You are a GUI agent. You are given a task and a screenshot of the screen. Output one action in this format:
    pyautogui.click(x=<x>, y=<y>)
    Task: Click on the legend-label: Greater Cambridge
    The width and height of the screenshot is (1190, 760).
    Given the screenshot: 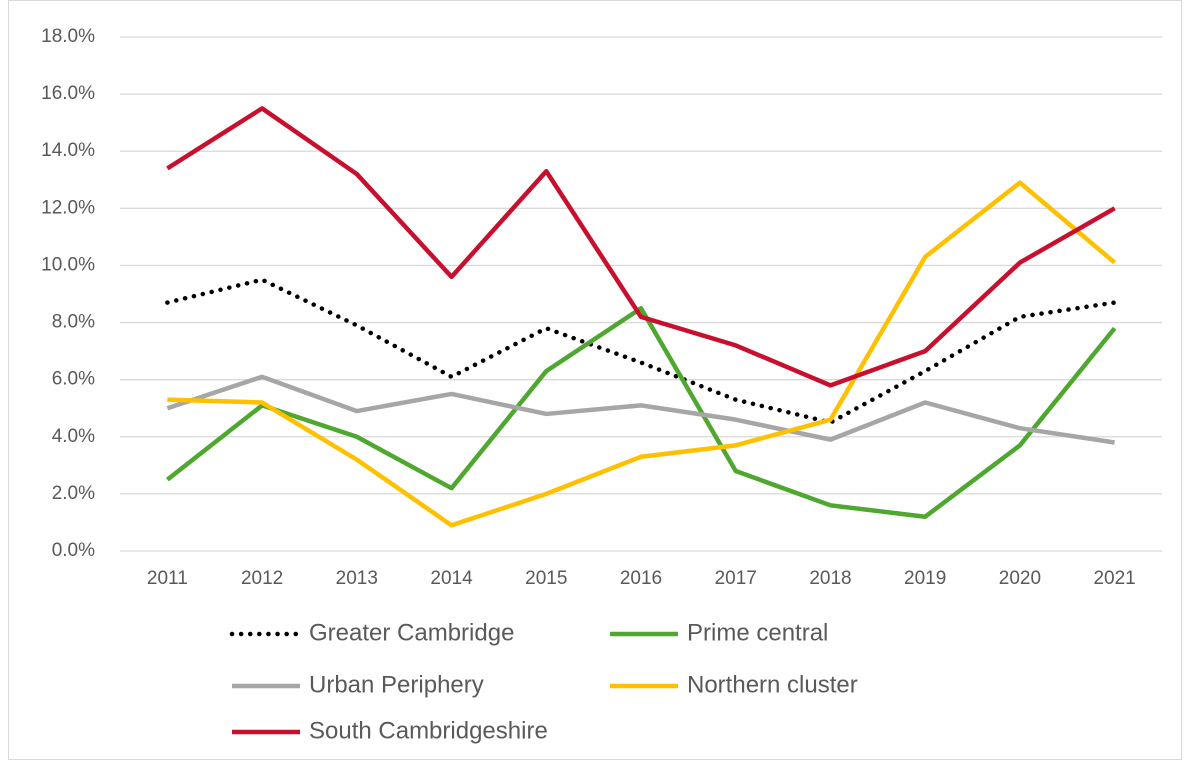 What is the action you would take?
    pyautogui.click(x=411, y=632)
    